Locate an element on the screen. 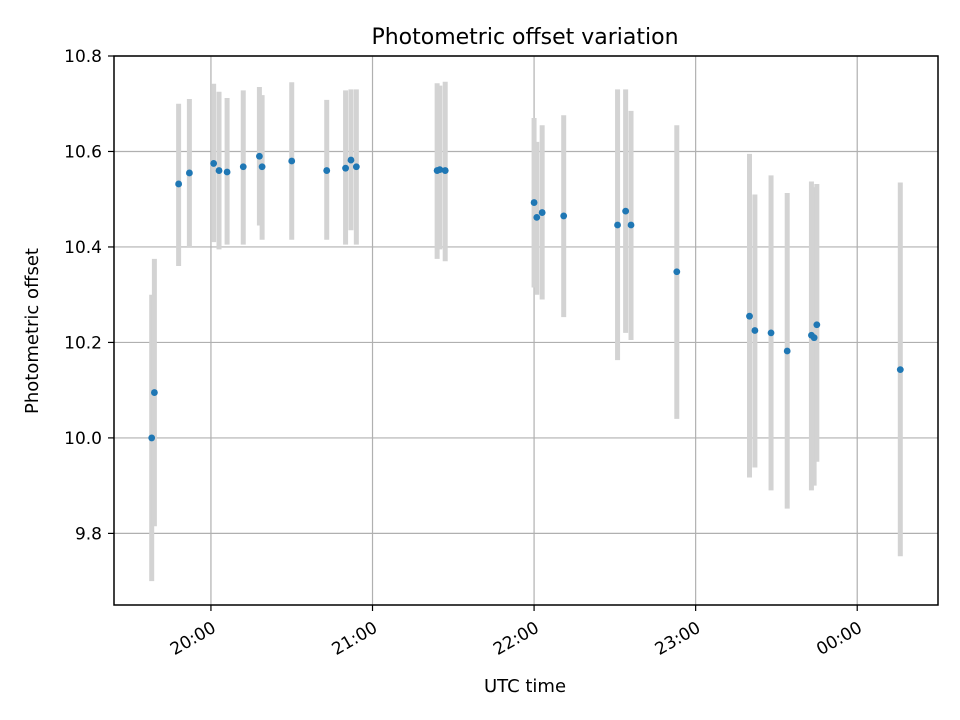  y-tick-label: 9.8 is located at coordinates (88, 534).